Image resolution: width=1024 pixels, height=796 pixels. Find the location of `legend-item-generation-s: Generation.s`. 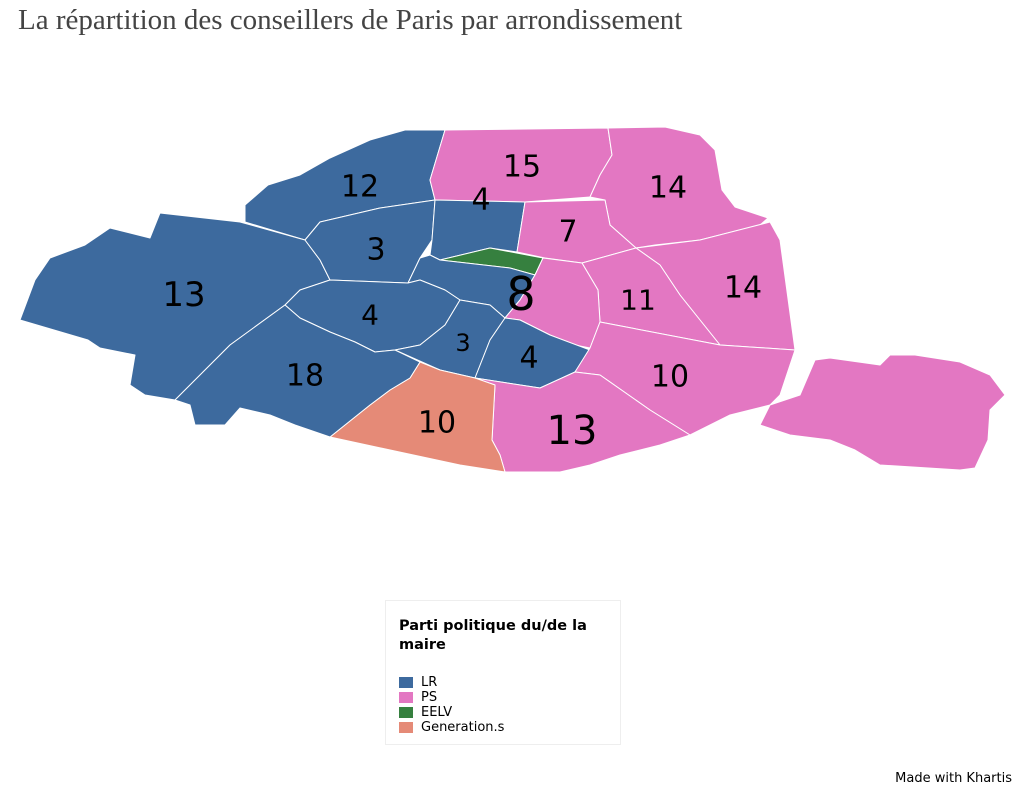

legend-item-generation-s: Generation.s is located at coordinates (503, 727).